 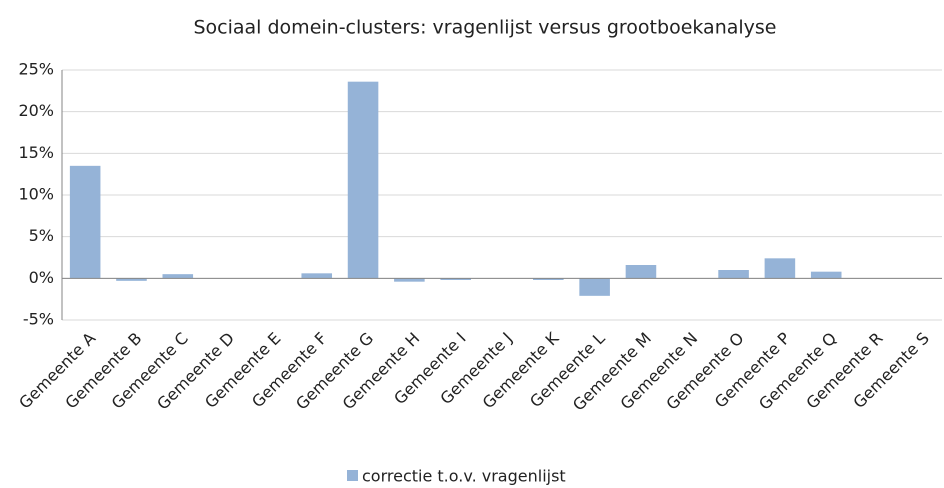 I want to click on y-tick-label: 5%, so click(x=41, y=235).